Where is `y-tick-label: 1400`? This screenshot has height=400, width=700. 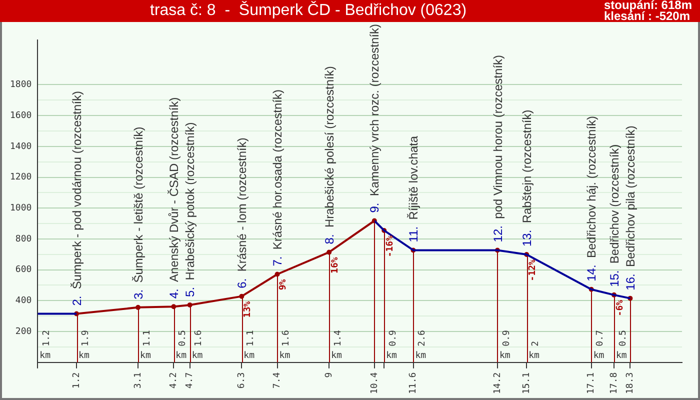
y-tick-label: 1400 is located at coordinates (21, 147).